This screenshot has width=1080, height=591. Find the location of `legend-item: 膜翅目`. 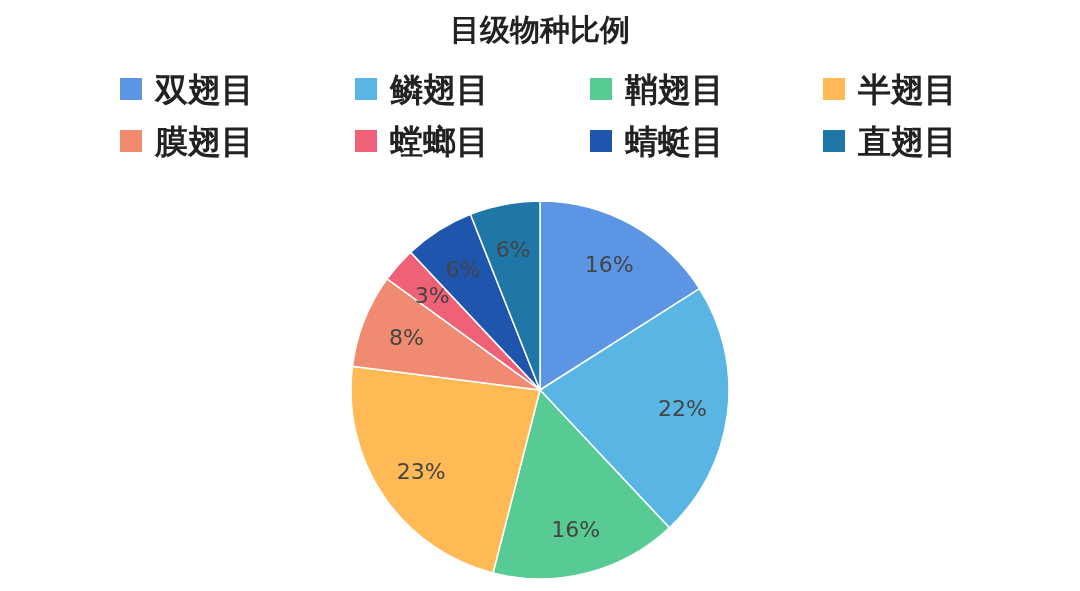

legend-item: 膜翅目 is located at coordinates (187, 141).